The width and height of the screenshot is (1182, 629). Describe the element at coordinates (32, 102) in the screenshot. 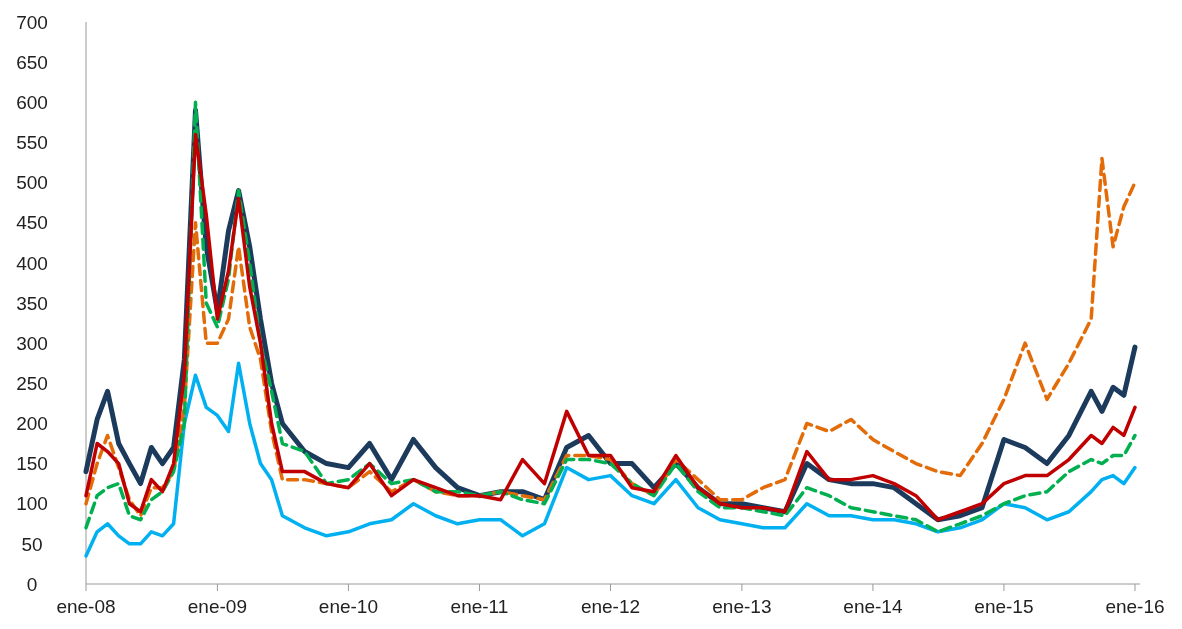

I see `y-tick-label: 600` at that location.